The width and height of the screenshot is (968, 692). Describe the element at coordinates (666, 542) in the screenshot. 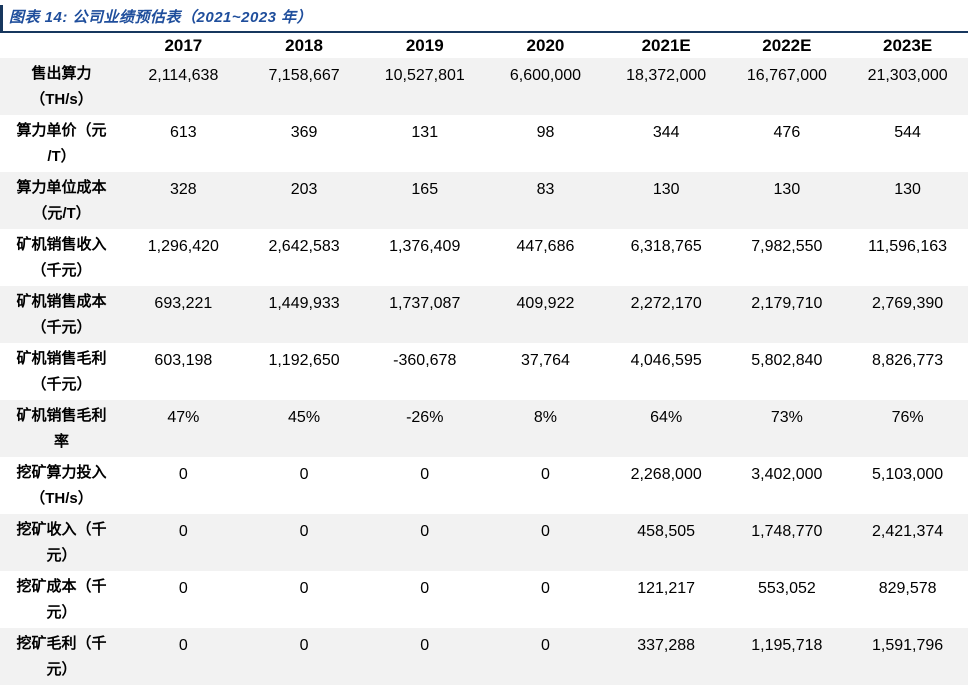

I see `data-cell: 458,505` at that location.